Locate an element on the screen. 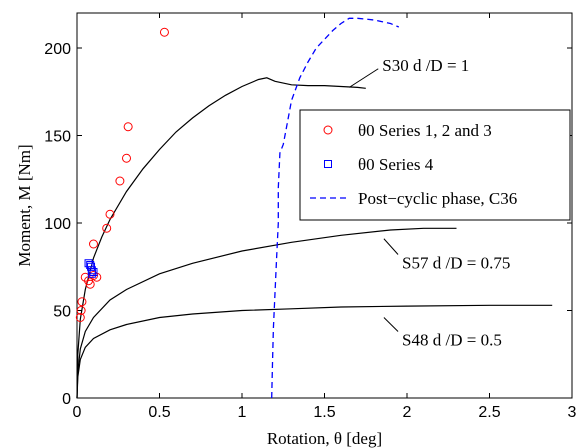  legend-box is located at coordinates (435, 165).